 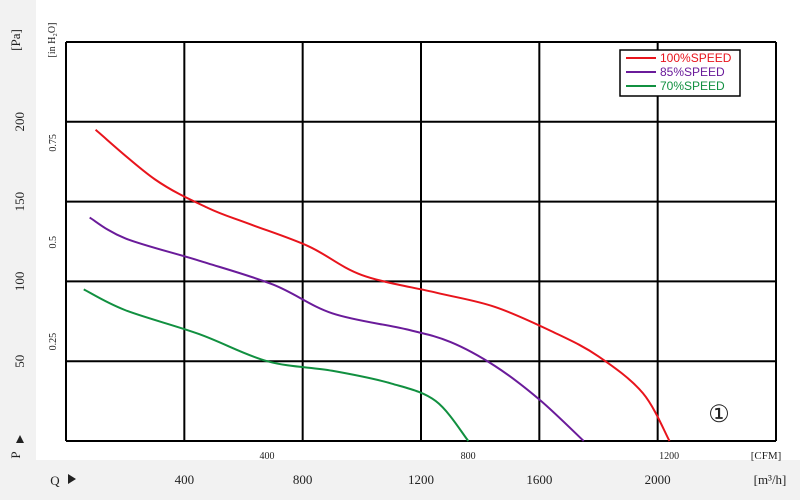 I want to click on x-tick-label: 2000, so click(x=658, y=479).